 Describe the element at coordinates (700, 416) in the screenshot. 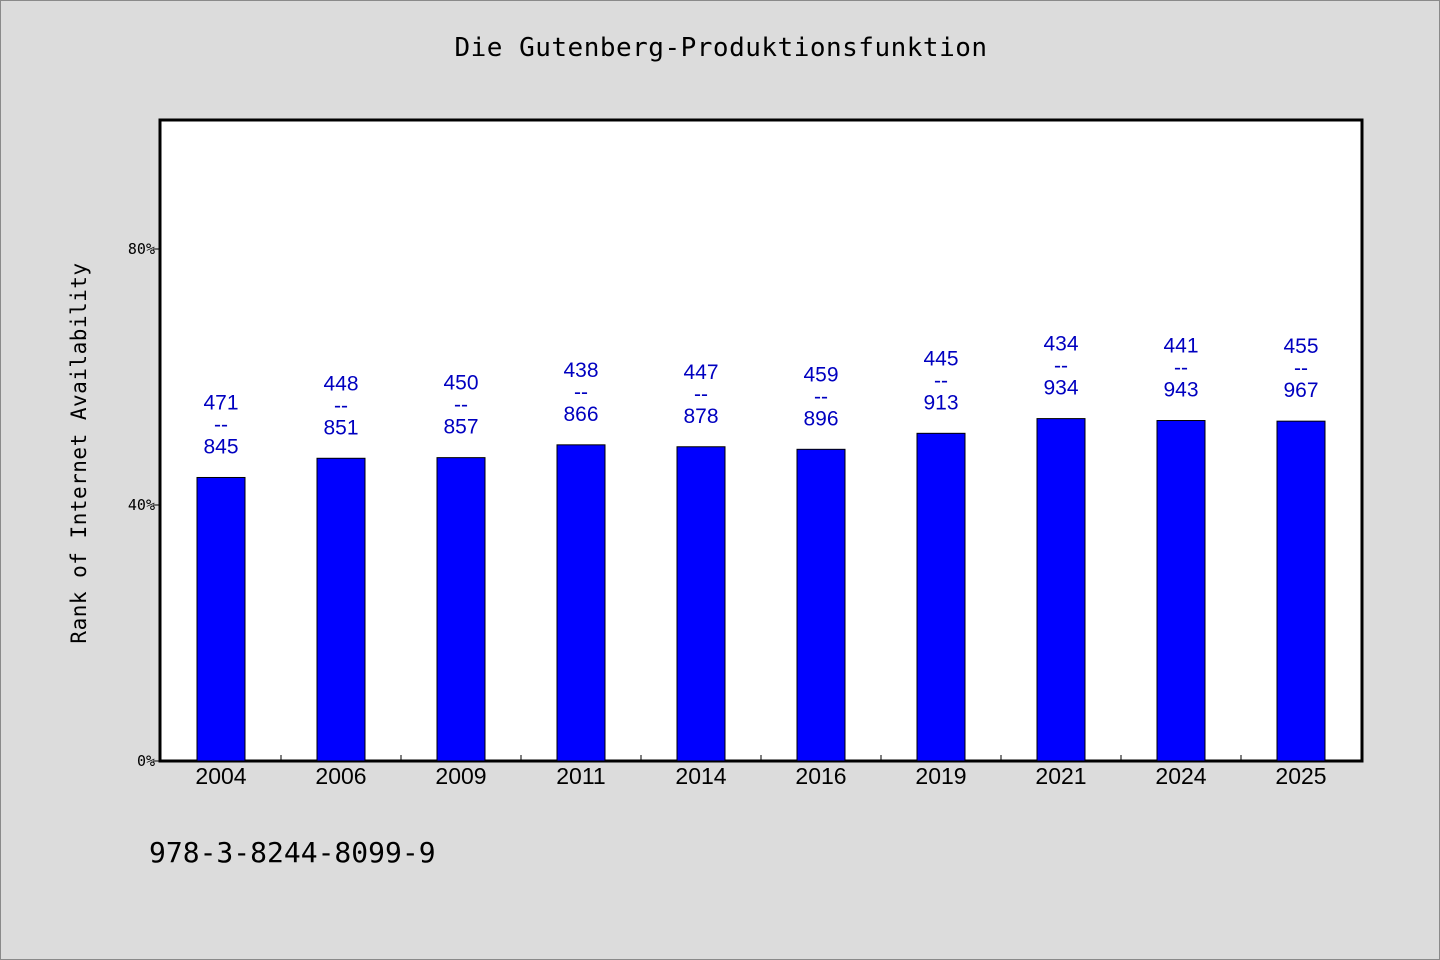

I see `data-label: 878` at that location.